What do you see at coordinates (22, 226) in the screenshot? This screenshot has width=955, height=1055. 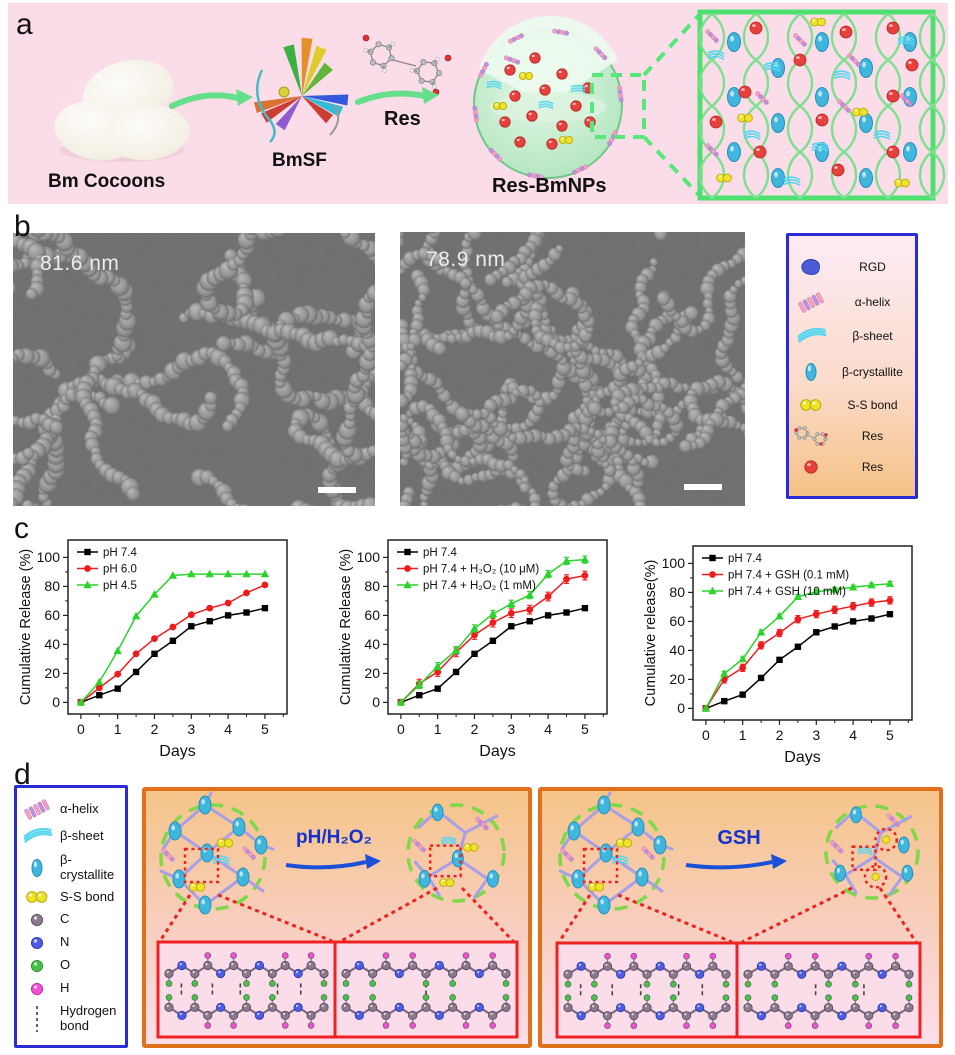 I see `panel-b-letter: b` at bounding box center [22, 226].